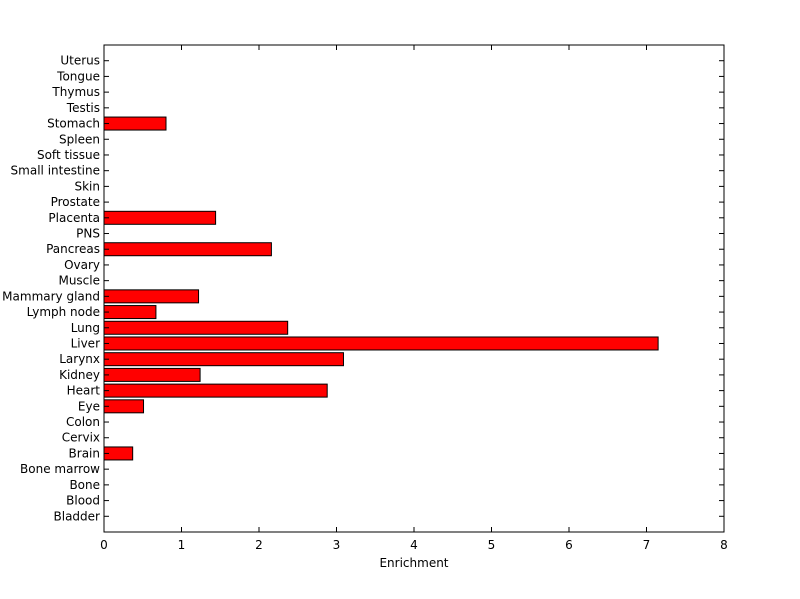 This screenshot has width=800, height=599. I want to click on x-tick-label: 0, so click(104, 545).